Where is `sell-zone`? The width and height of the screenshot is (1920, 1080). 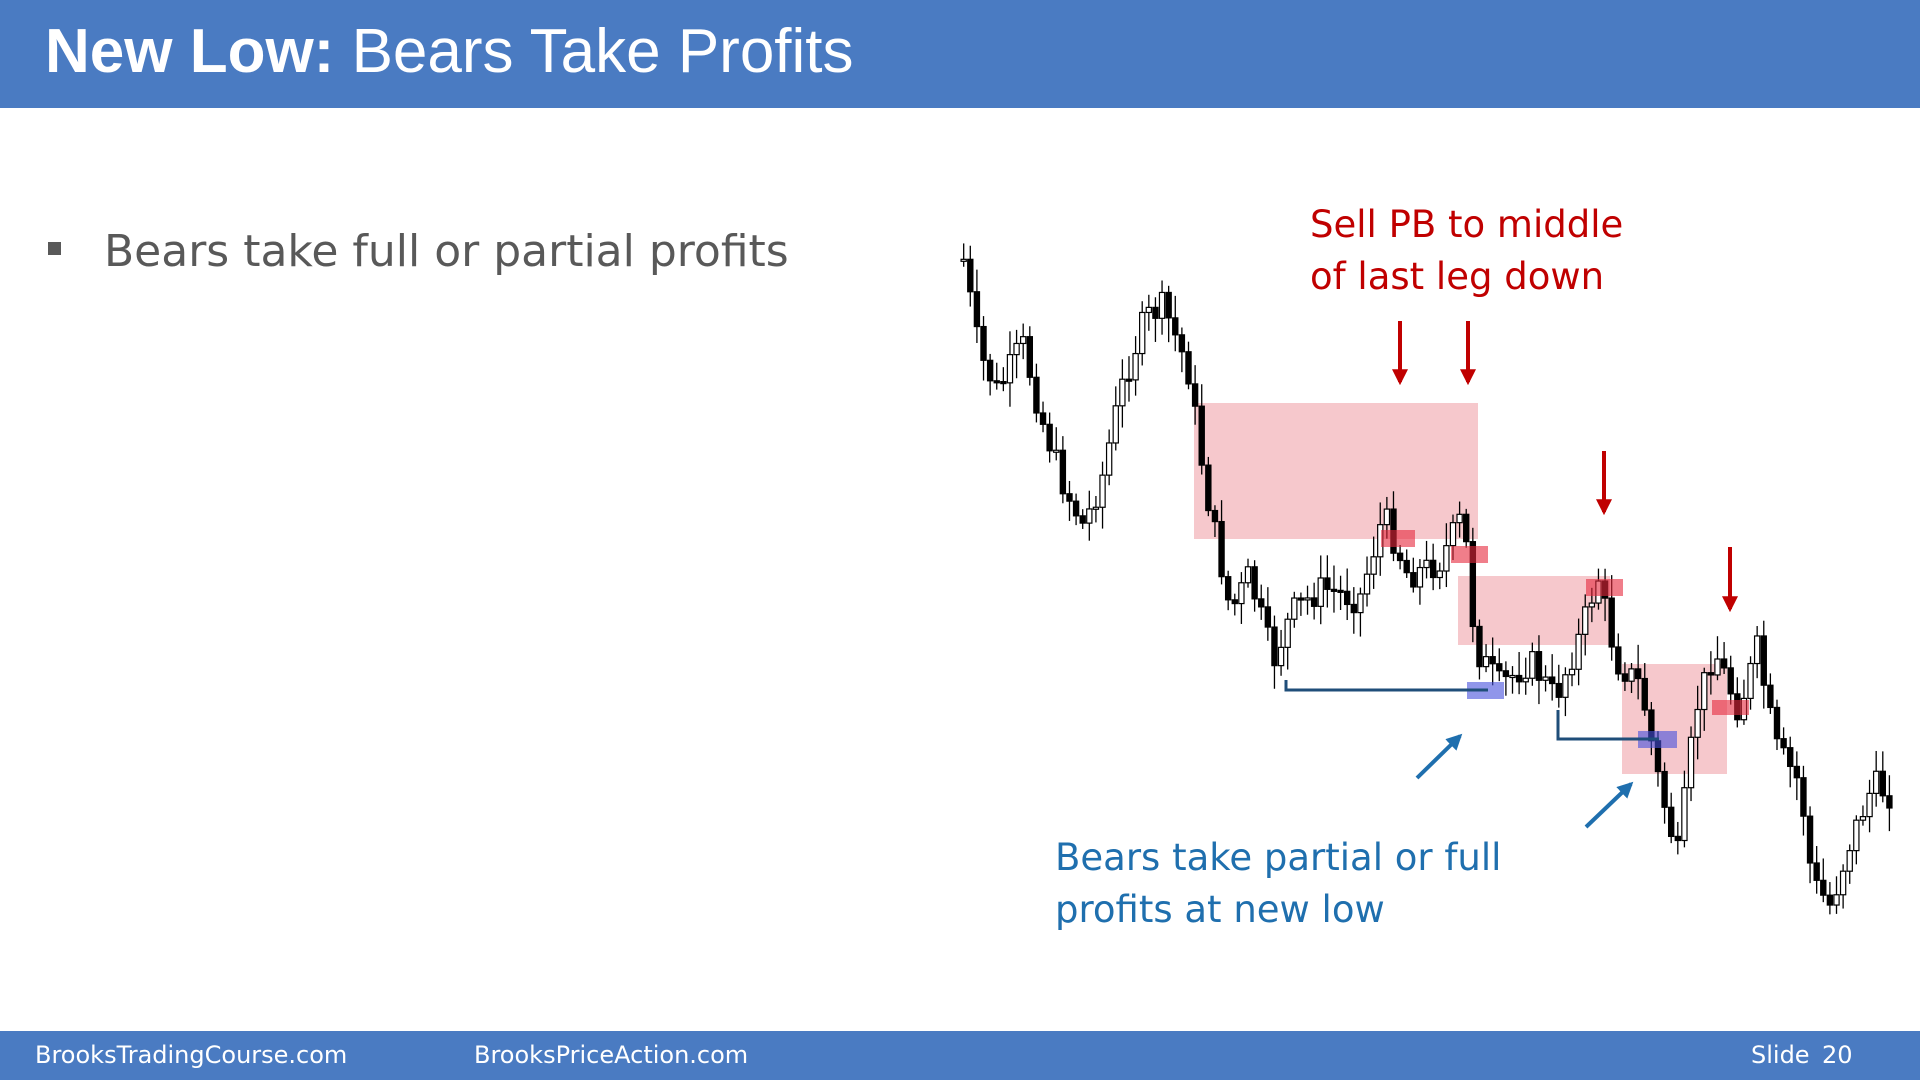 sell-zone is located at coordinates (1674, 719).